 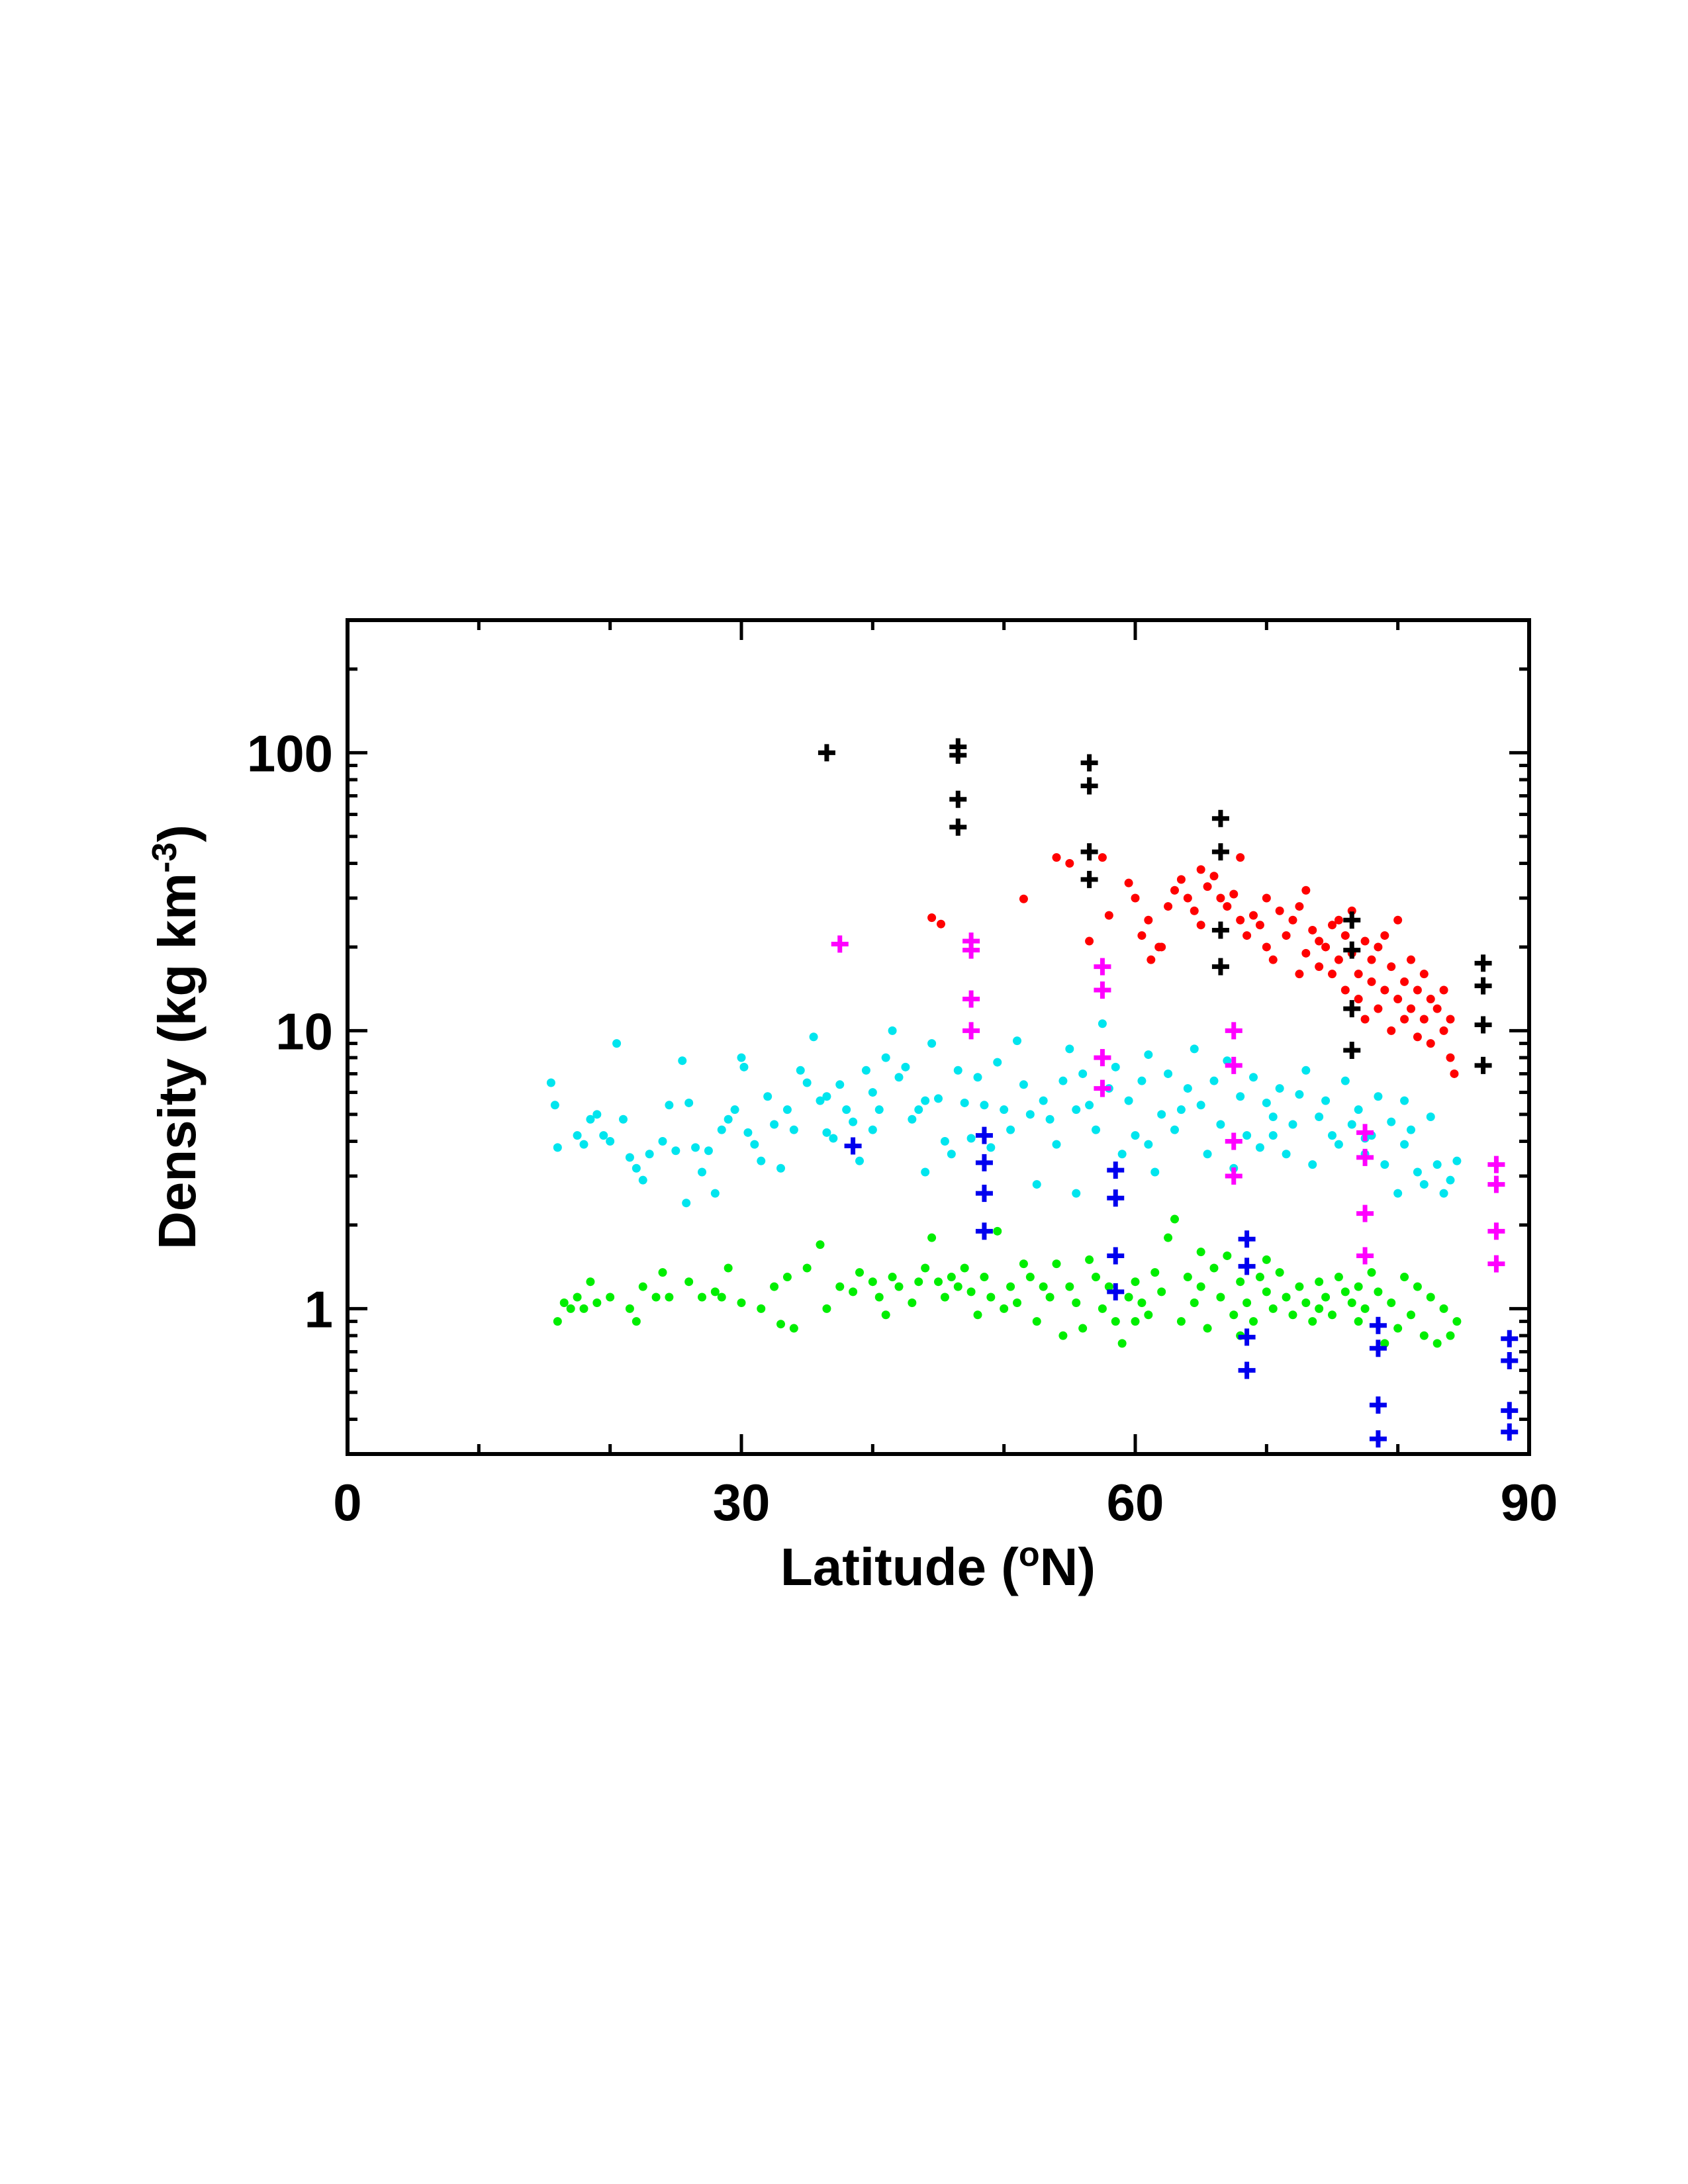 What do you see at coordinates (347, 1502) in the screenshot?
I see `x-tick-label: 0` at bounding box center [347, 1502].